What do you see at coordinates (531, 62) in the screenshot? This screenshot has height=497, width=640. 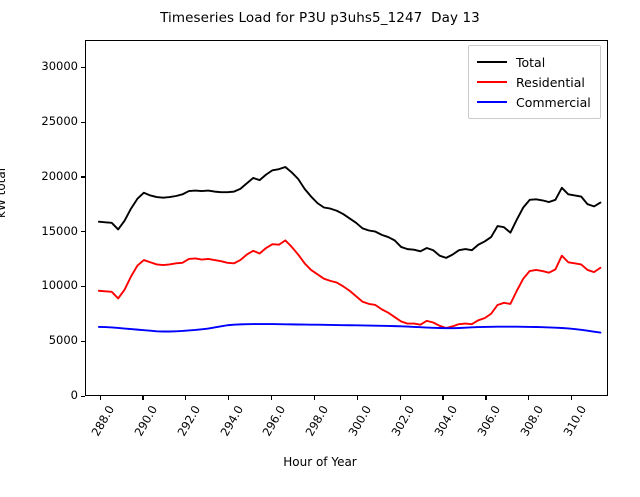 I see `legend-label: Total` at bounding box center [531, 62].